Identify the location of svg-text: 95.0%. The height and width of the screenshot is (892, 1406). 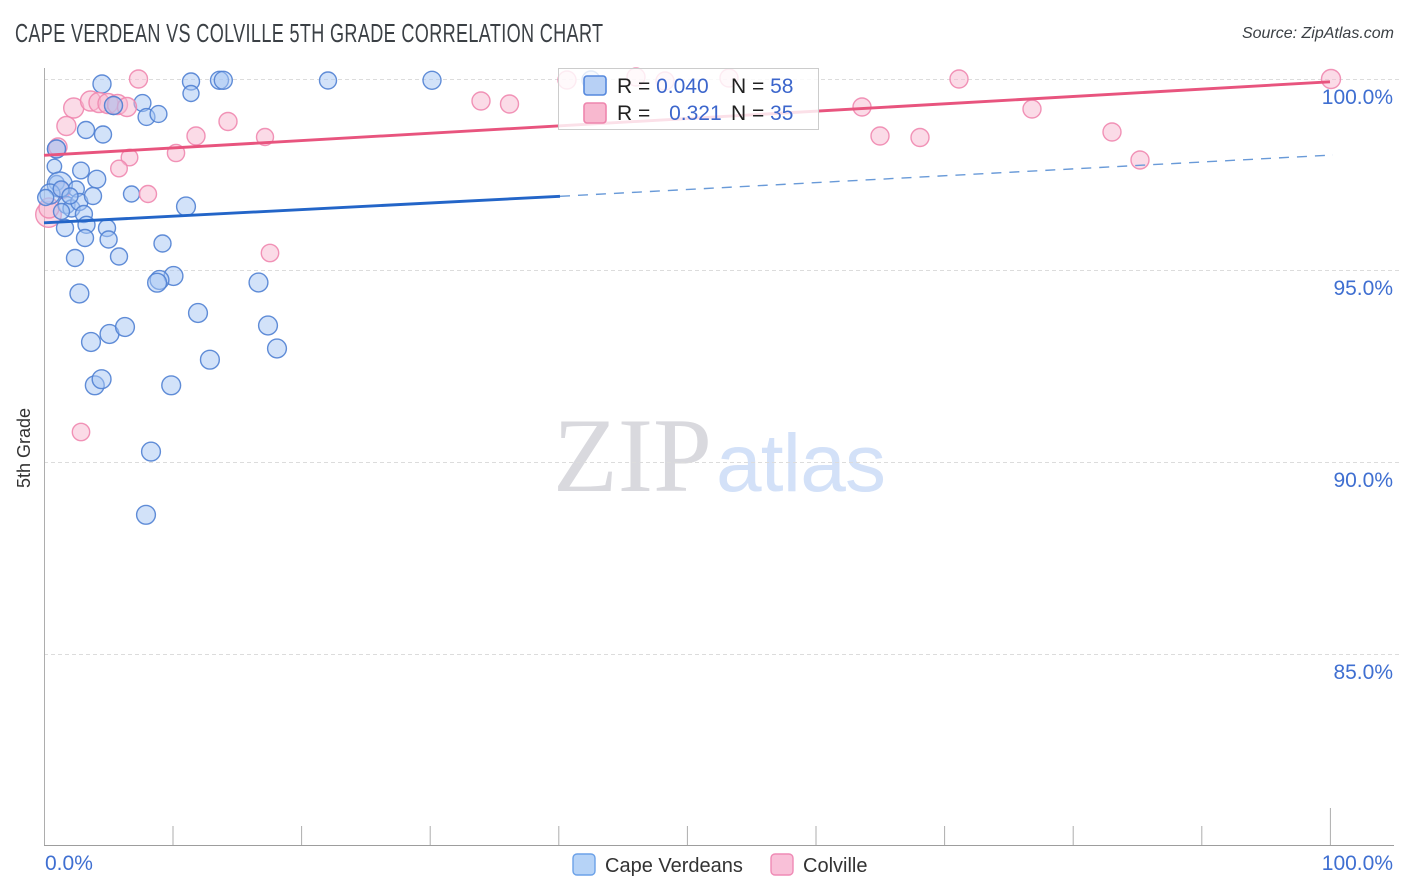
(1363, 288).